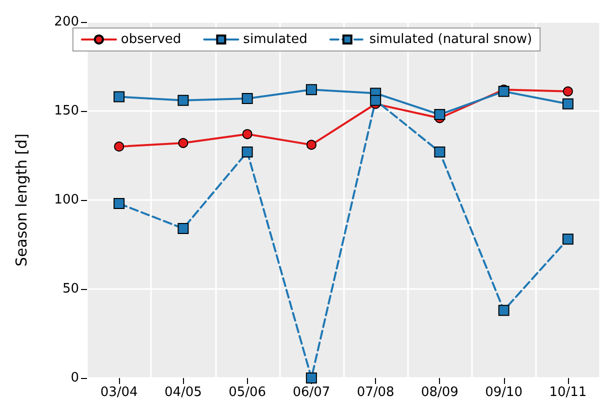 The height and width of the screenshot is (414, 613). Describe the element at coordinates (247, 392) in the screenshot. I see `x-tick-label: 05/06` at that location.